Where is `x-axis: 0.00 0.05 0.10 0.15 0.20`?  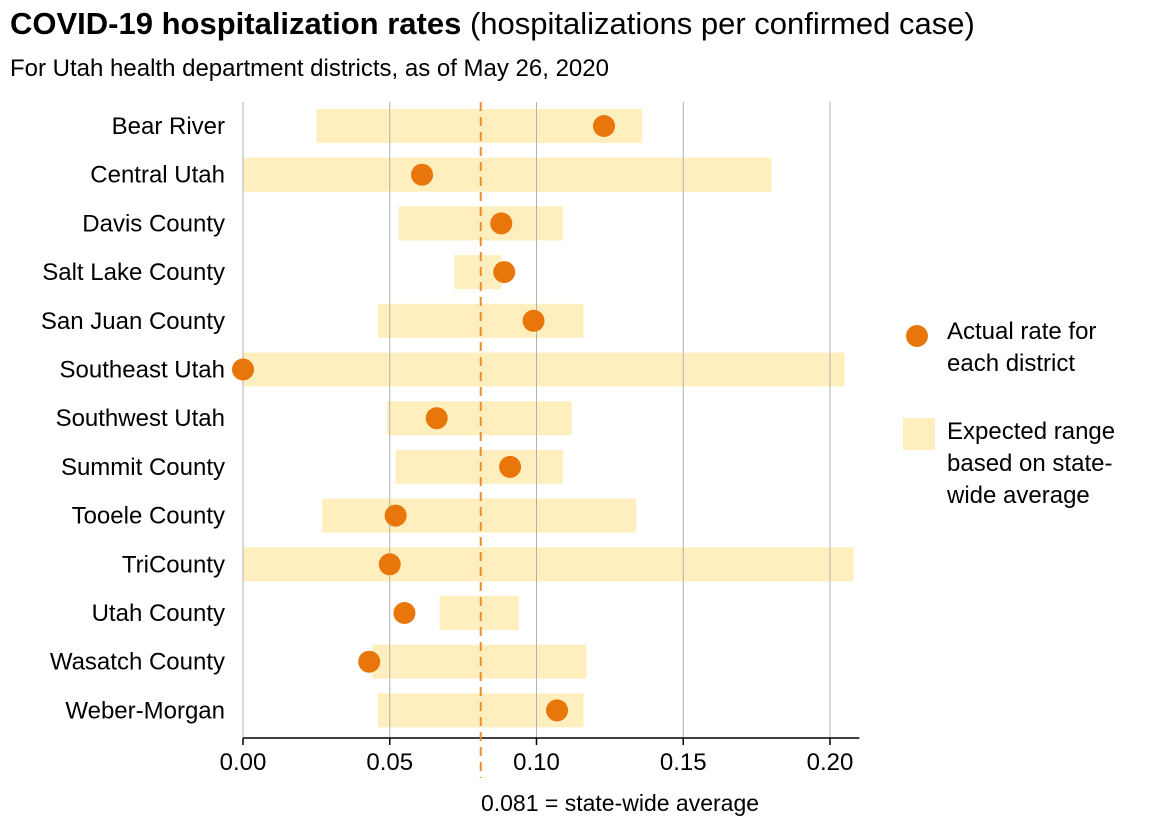
x-axis: 0.00 0.05 0.10 0.15 0.20 is located at coordinates (540, 756).